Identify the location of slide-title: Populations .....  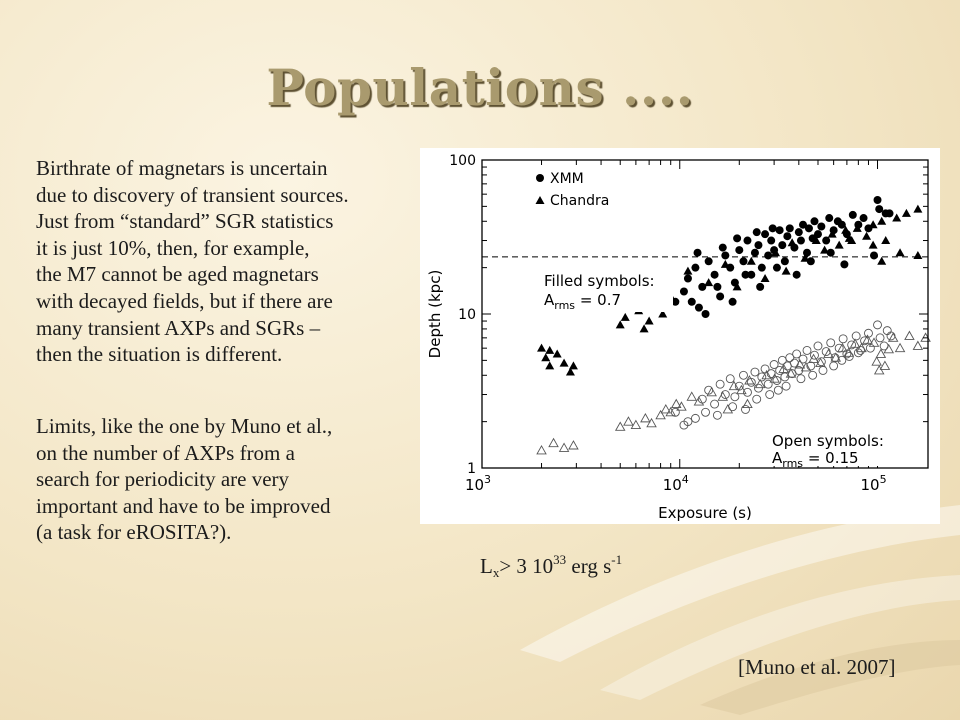
(480, 87).